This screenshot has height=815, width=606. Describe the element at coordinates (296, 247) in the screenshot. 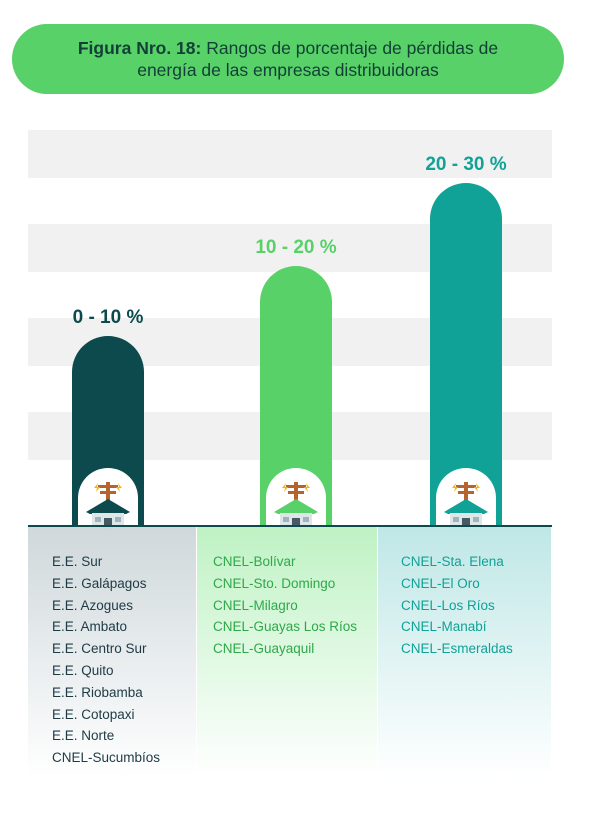

I see `bar-label-2: 10 - 20 %` at that location.